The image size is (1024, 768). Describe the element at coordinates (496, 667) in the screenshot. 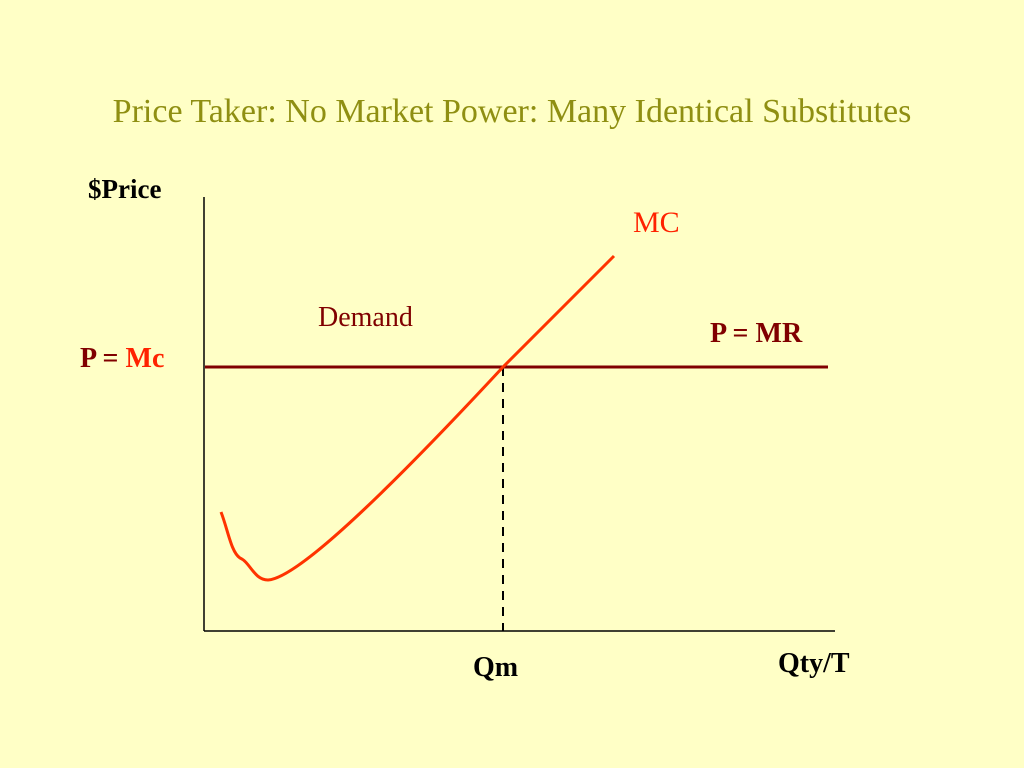

I see `quantity-label: Qm` at that location.